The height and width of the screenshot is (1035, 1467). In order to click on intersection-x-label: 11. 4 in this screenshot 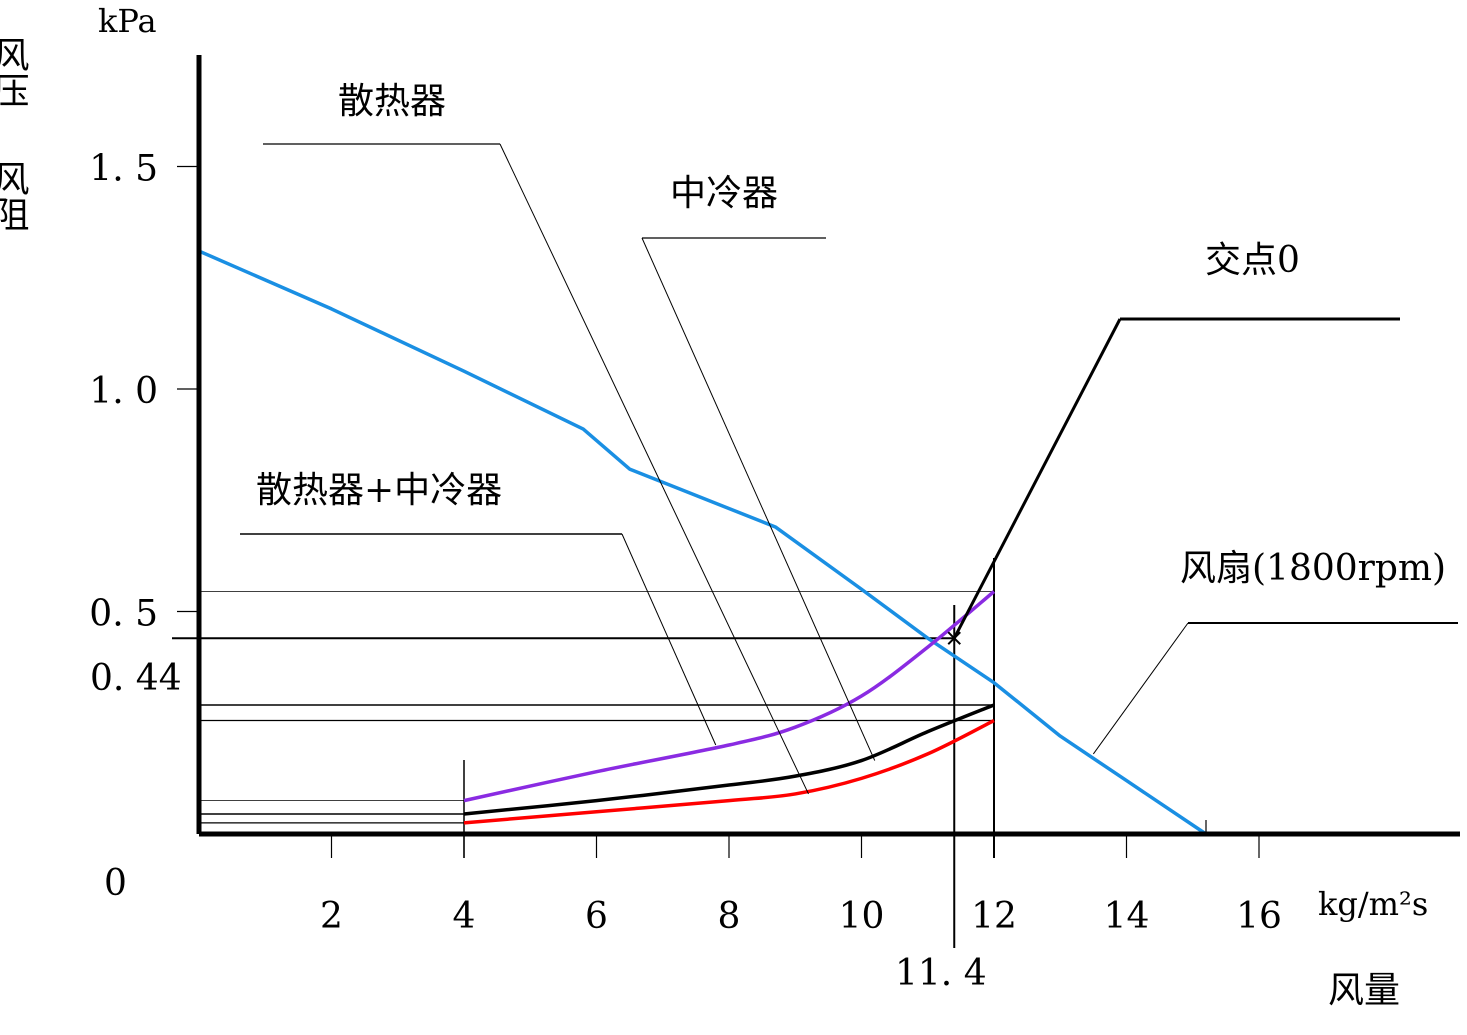, I will do `click(941, 973)`.